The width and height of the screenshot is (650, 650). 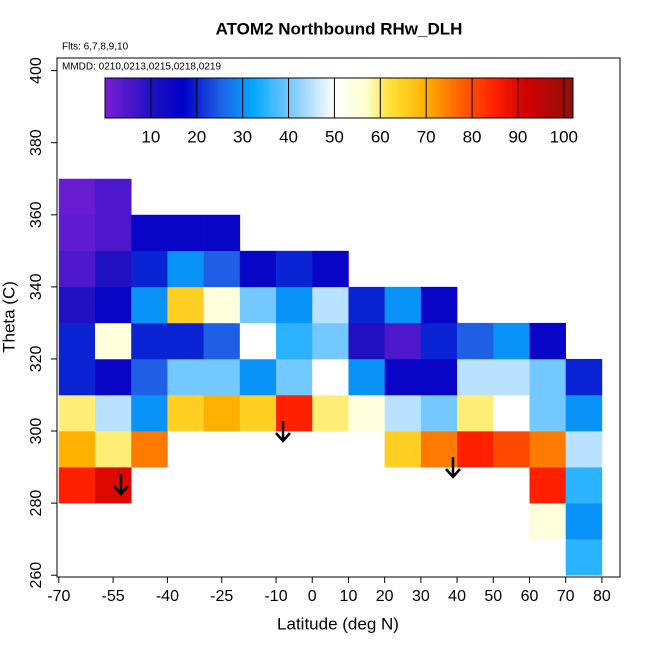 What do you see at coordinates (457, 596) in the screenshot?
I see `x-tick-label: 40` at bounding box center [457, 596].